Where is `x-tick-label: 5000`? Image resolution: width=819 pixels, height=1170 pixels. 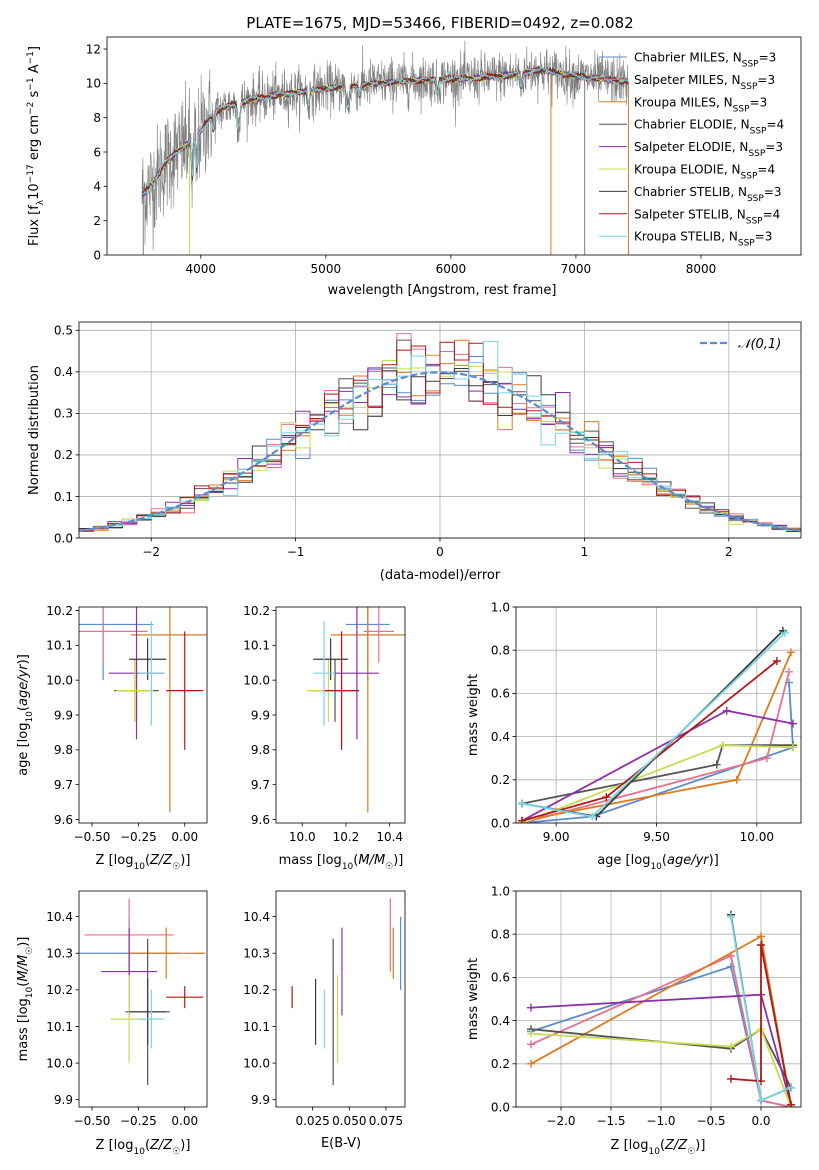
x-tick-label: 5000 is located at coordinates (326, 269).